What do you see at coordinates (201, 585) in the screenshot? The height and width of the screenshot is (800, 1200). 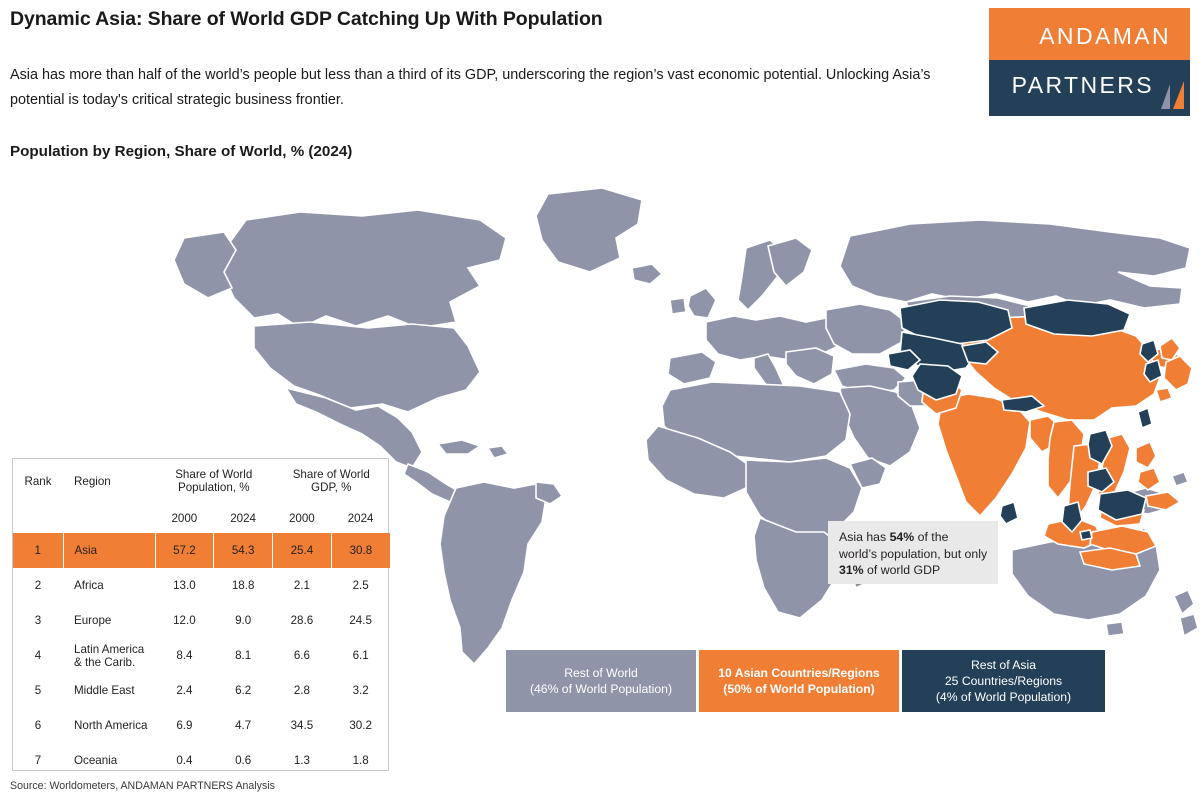 I see `table-row: 2 Africa 13.0 18.8 2.1 2.5` at bounding box center [201, 585].